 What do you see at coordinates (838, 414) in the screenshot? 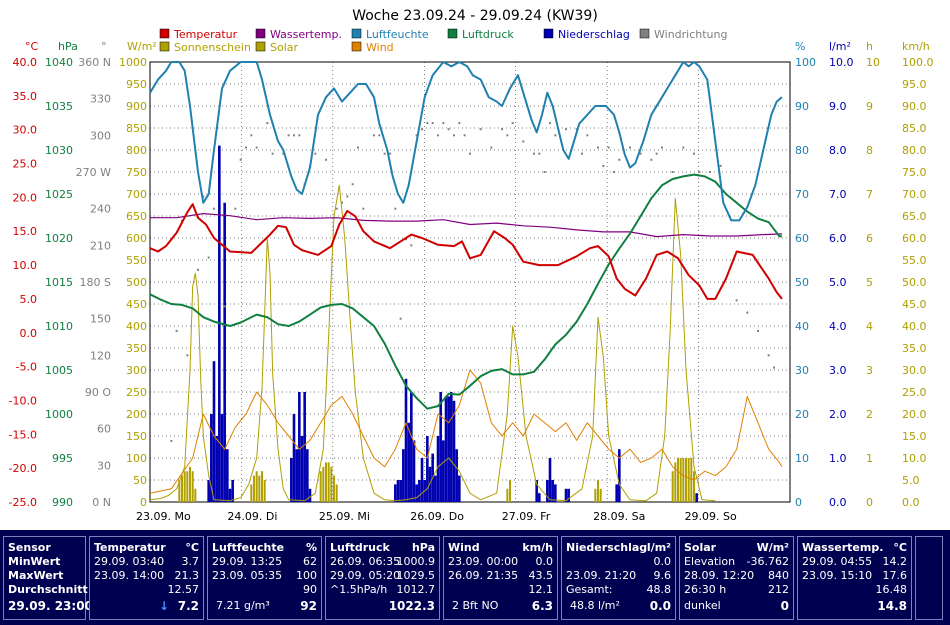
I see `axis-tick-rain: 2.0` at bounding box center [838, 414].